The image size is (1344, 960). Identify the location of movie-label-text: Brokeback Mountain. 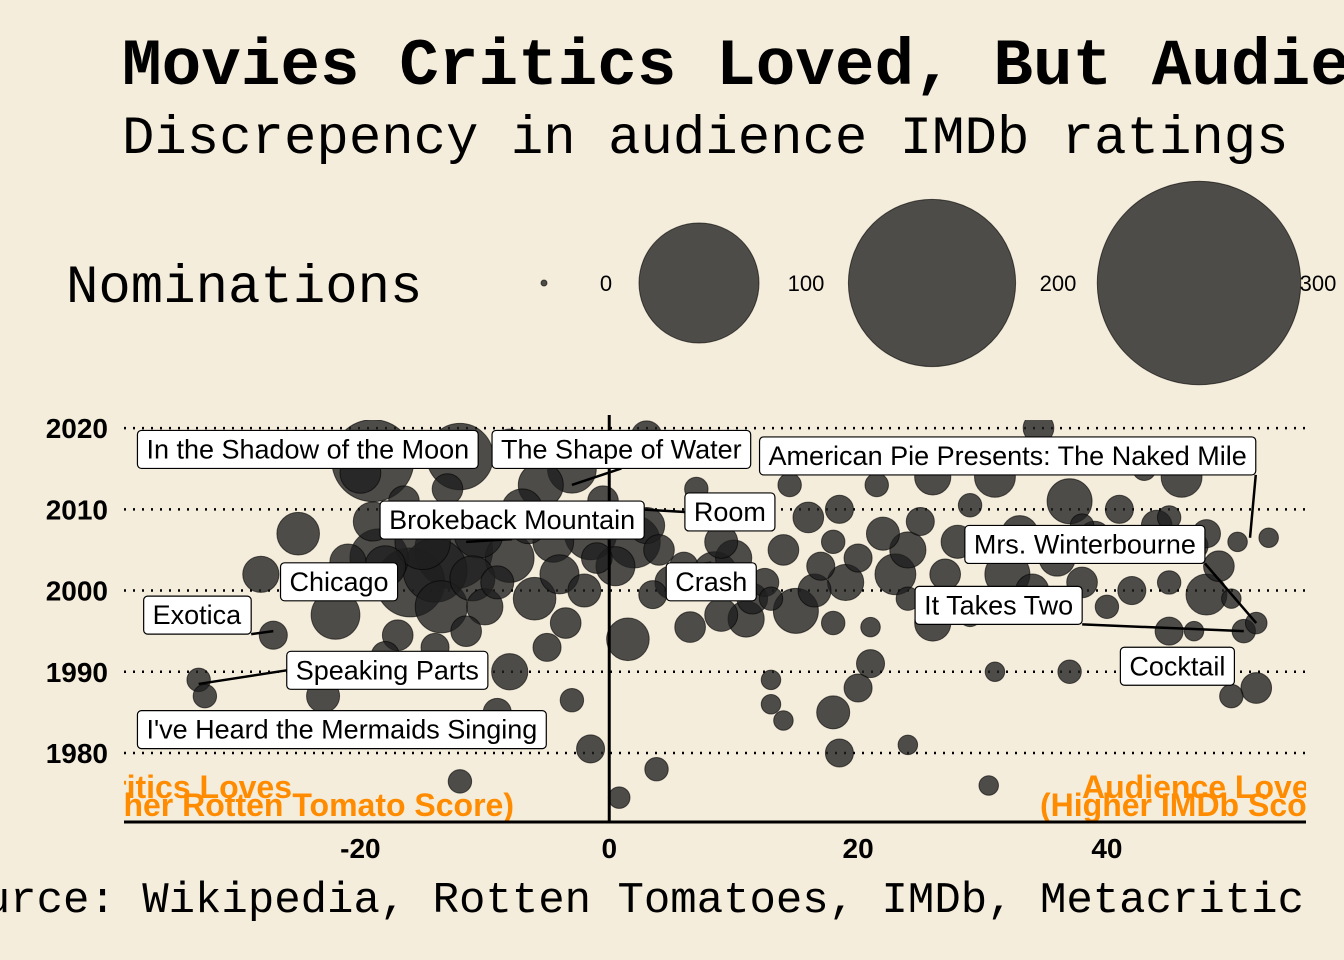
(512, 520).